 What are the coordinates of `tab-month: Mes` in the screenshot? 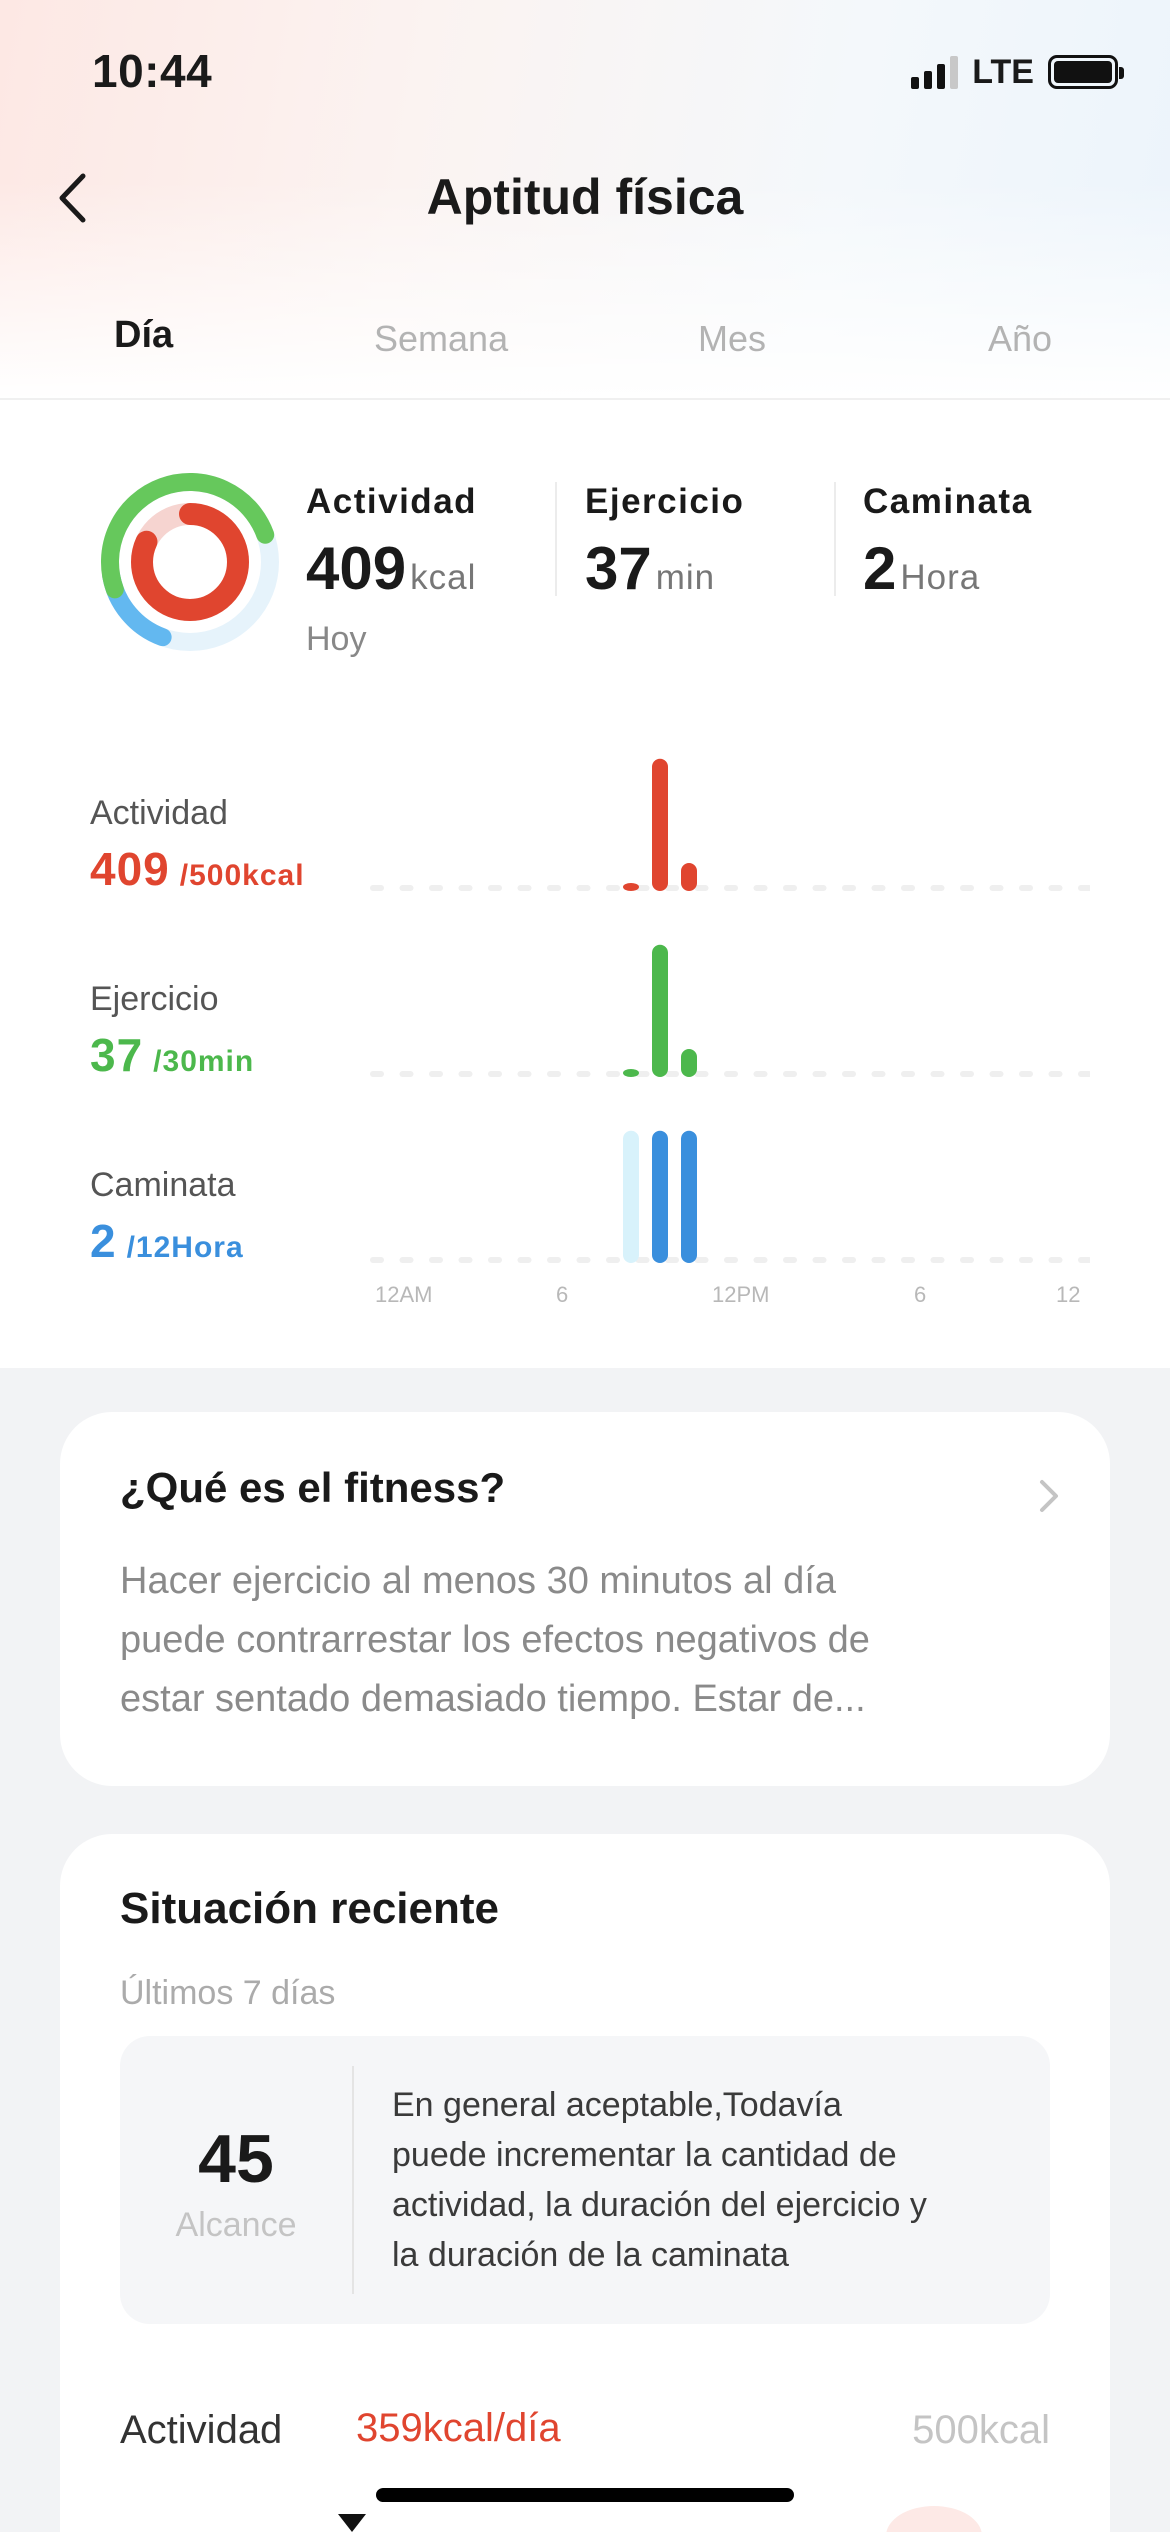 It's located at (732, 338).